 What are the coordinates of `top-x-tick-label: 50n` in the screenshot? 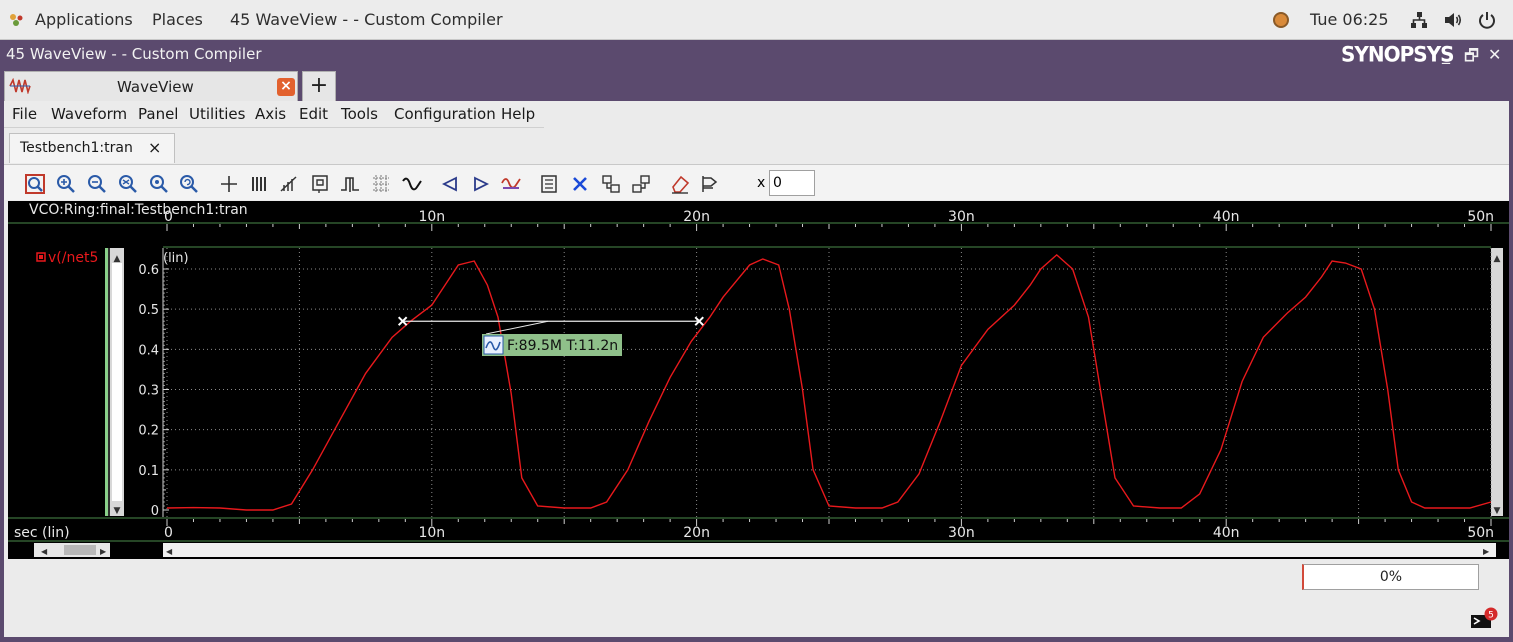 It's located at (1480, 217).